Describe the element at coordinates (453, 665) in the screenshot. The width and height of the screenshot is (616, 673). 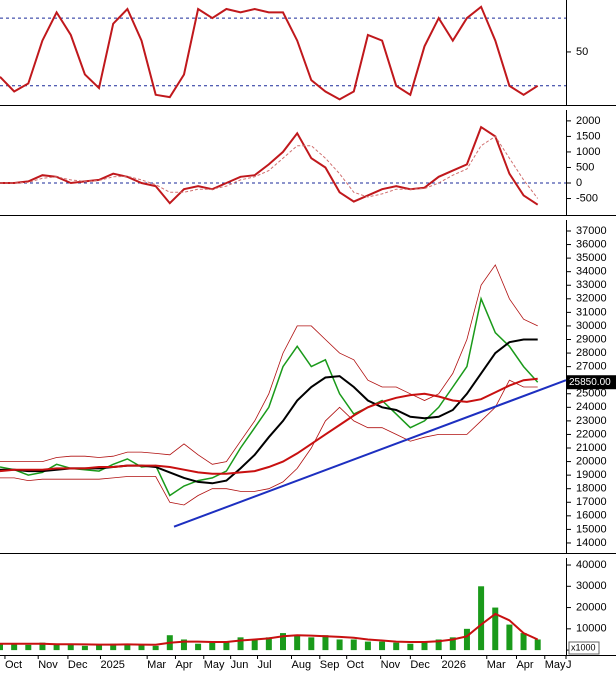
I see `x-tick-label: 2026` at that location.